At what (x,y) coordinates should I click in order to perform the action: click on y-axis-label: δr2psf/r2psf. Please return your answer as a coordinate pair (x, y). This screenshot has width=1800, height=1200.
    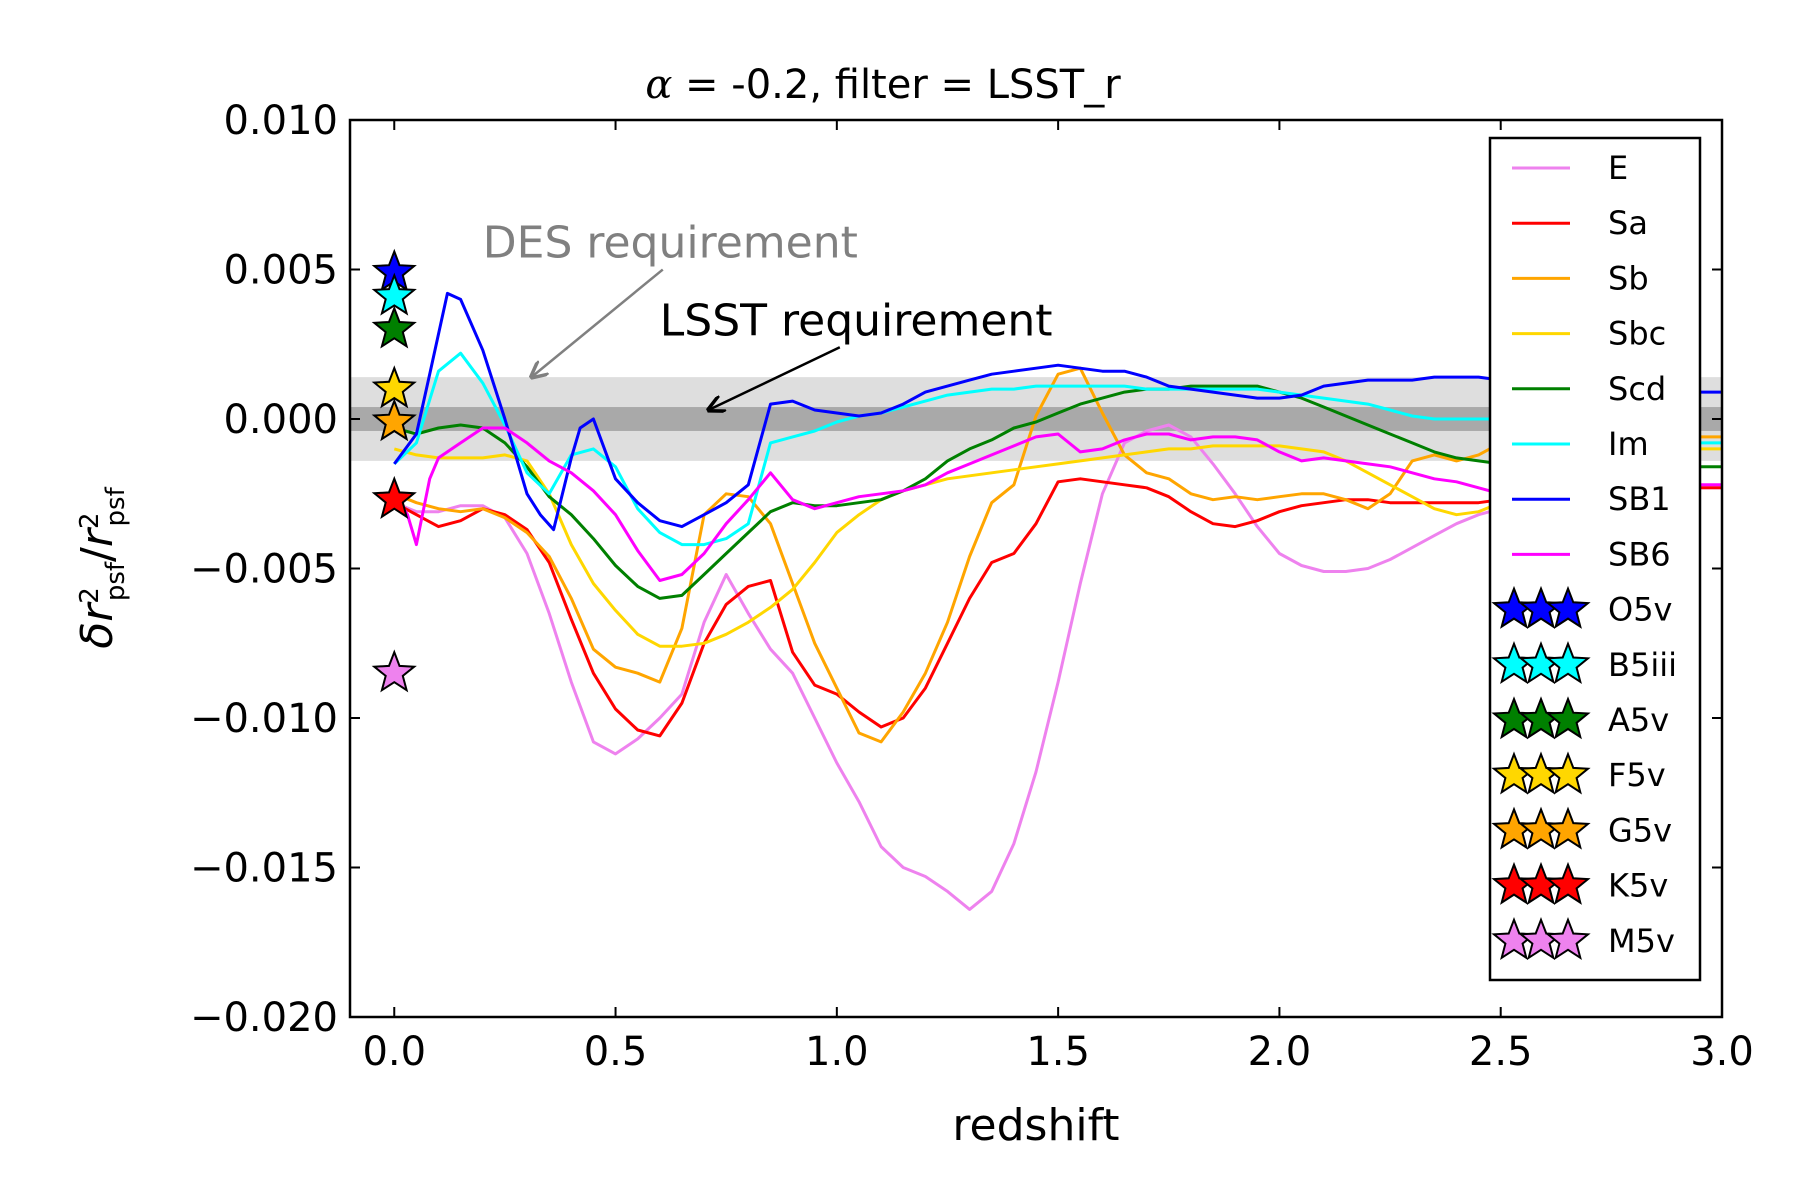
    Looking at the image, I should click on (101, 567).